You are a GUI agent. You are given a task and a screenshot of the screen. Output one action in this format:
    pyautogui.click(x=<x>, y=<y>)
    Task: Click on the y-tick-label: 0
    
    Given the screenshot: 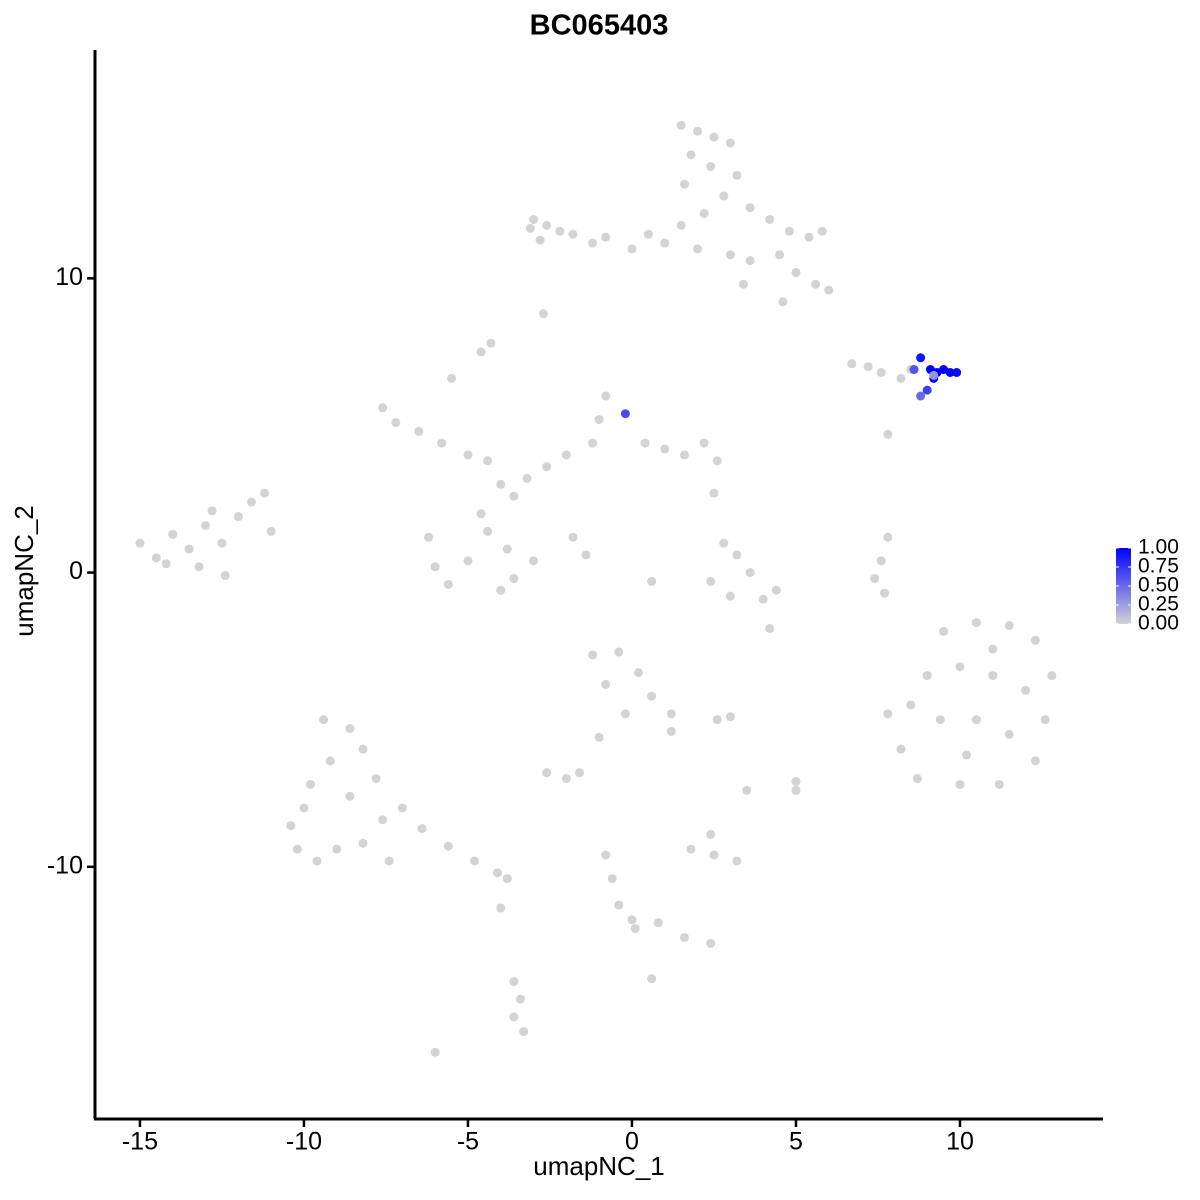 What is the action you would take?
    pyautogui.click(x=76, y=571)
    